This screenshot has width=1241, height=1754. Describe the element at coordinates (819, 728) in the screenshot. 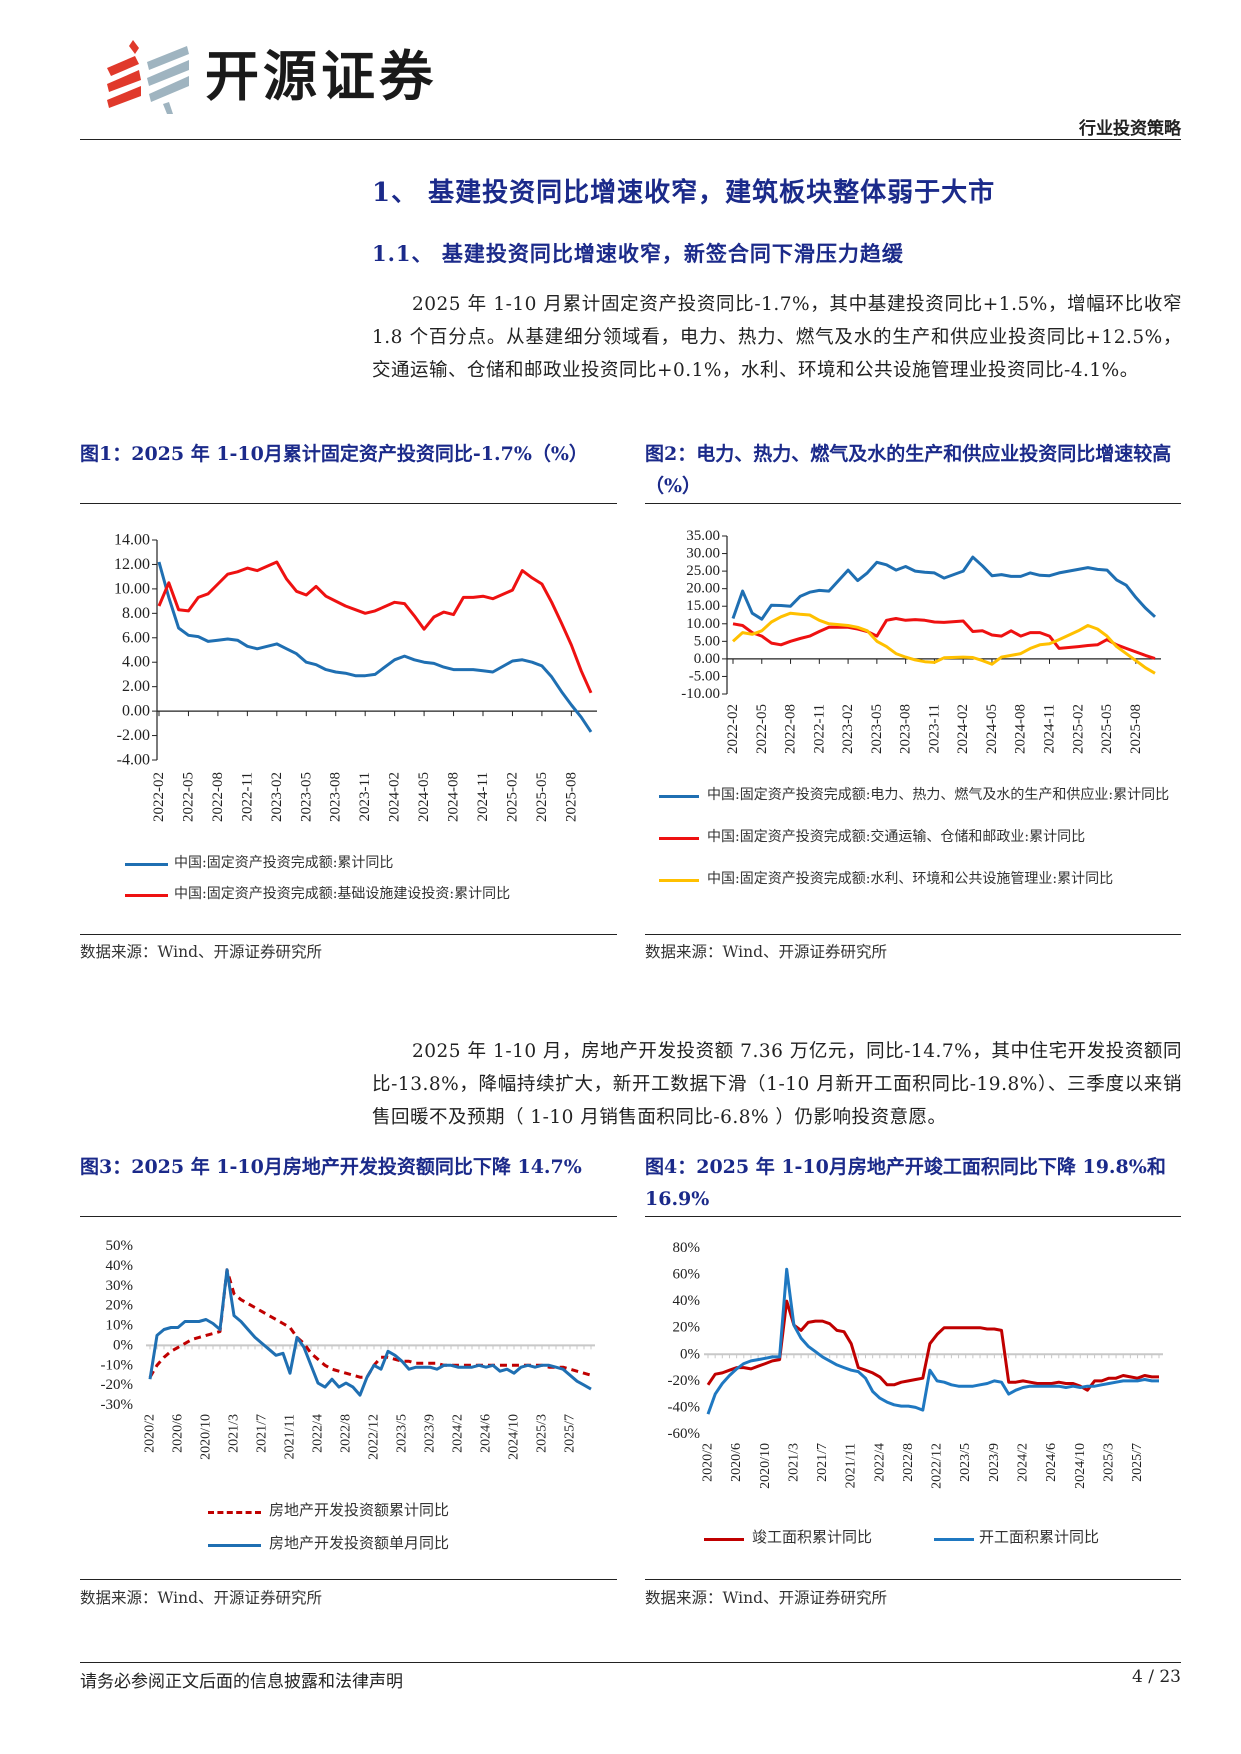

I see `x-tick-label: 2022-11` at that location.